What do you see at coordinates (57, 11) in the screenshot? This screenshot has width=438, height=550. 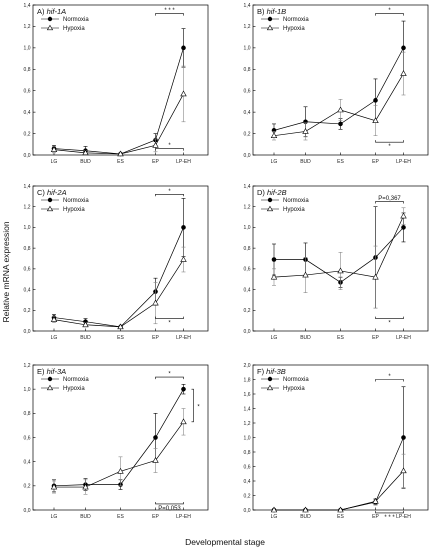 I see `panel-gene: hif-1A` at bounding box center [57, 11].